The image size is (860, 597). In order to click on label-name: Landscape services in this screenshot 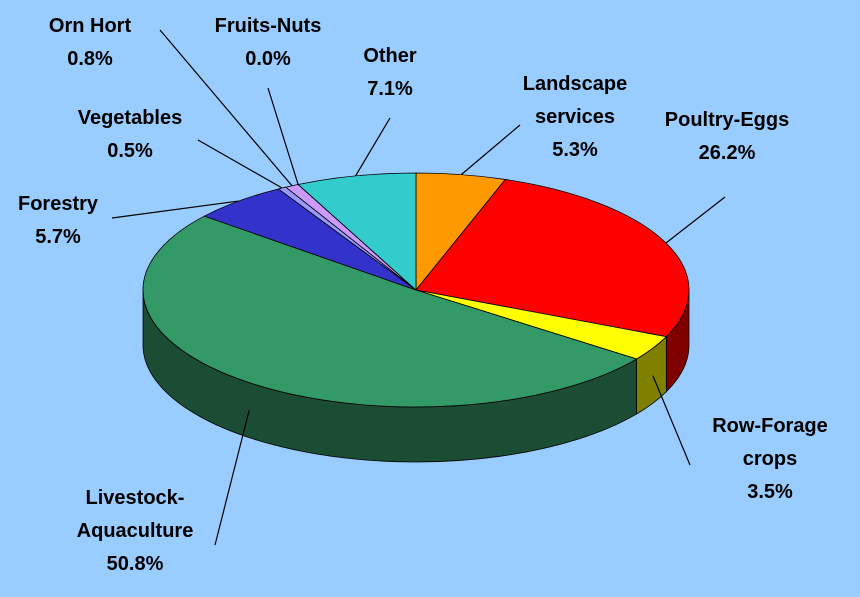, I will do `click(575, 100)`.